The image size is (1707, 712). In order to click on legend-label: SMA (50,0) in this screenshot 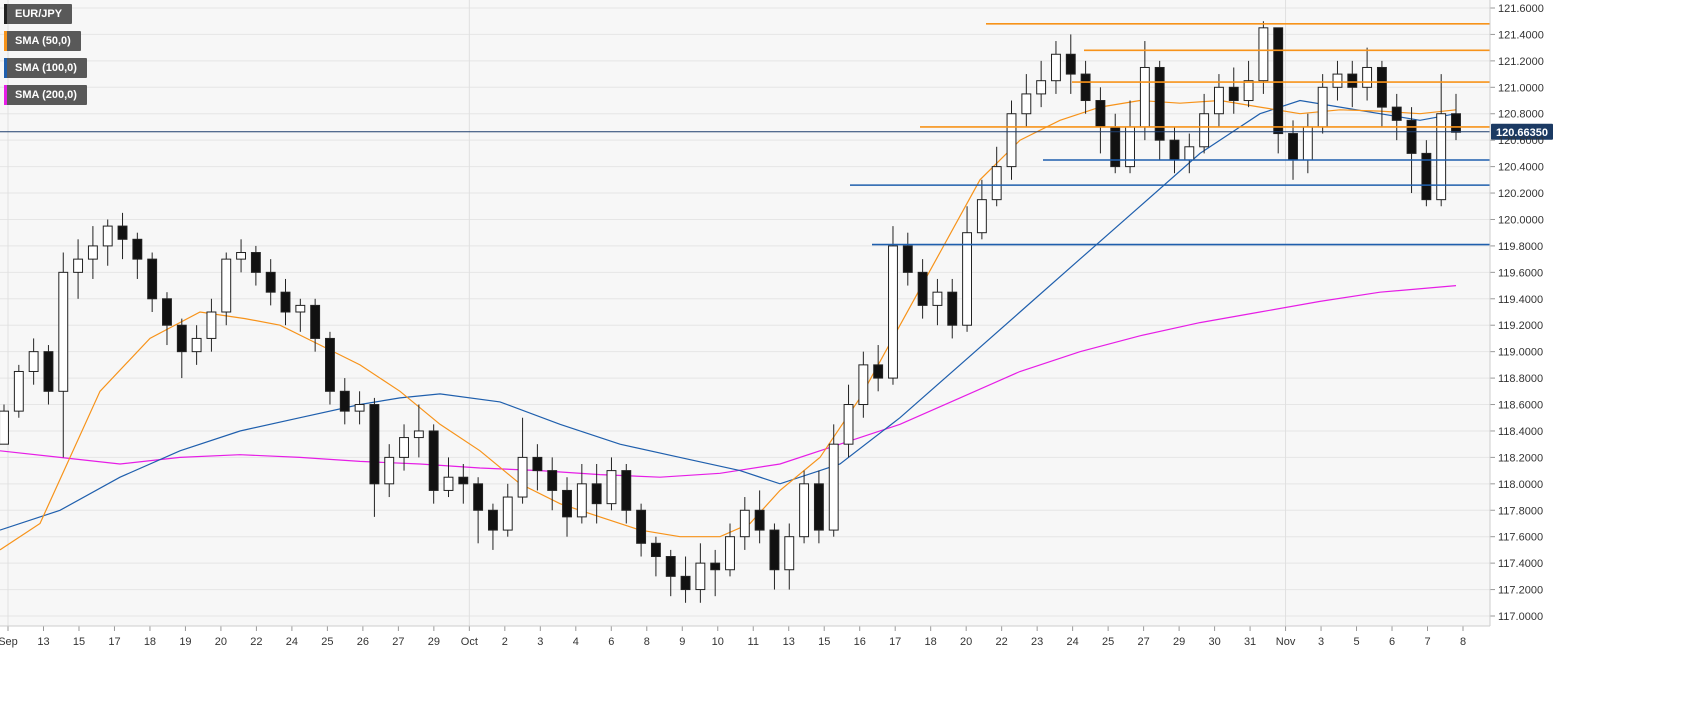, I will do `click(43, 41)`.